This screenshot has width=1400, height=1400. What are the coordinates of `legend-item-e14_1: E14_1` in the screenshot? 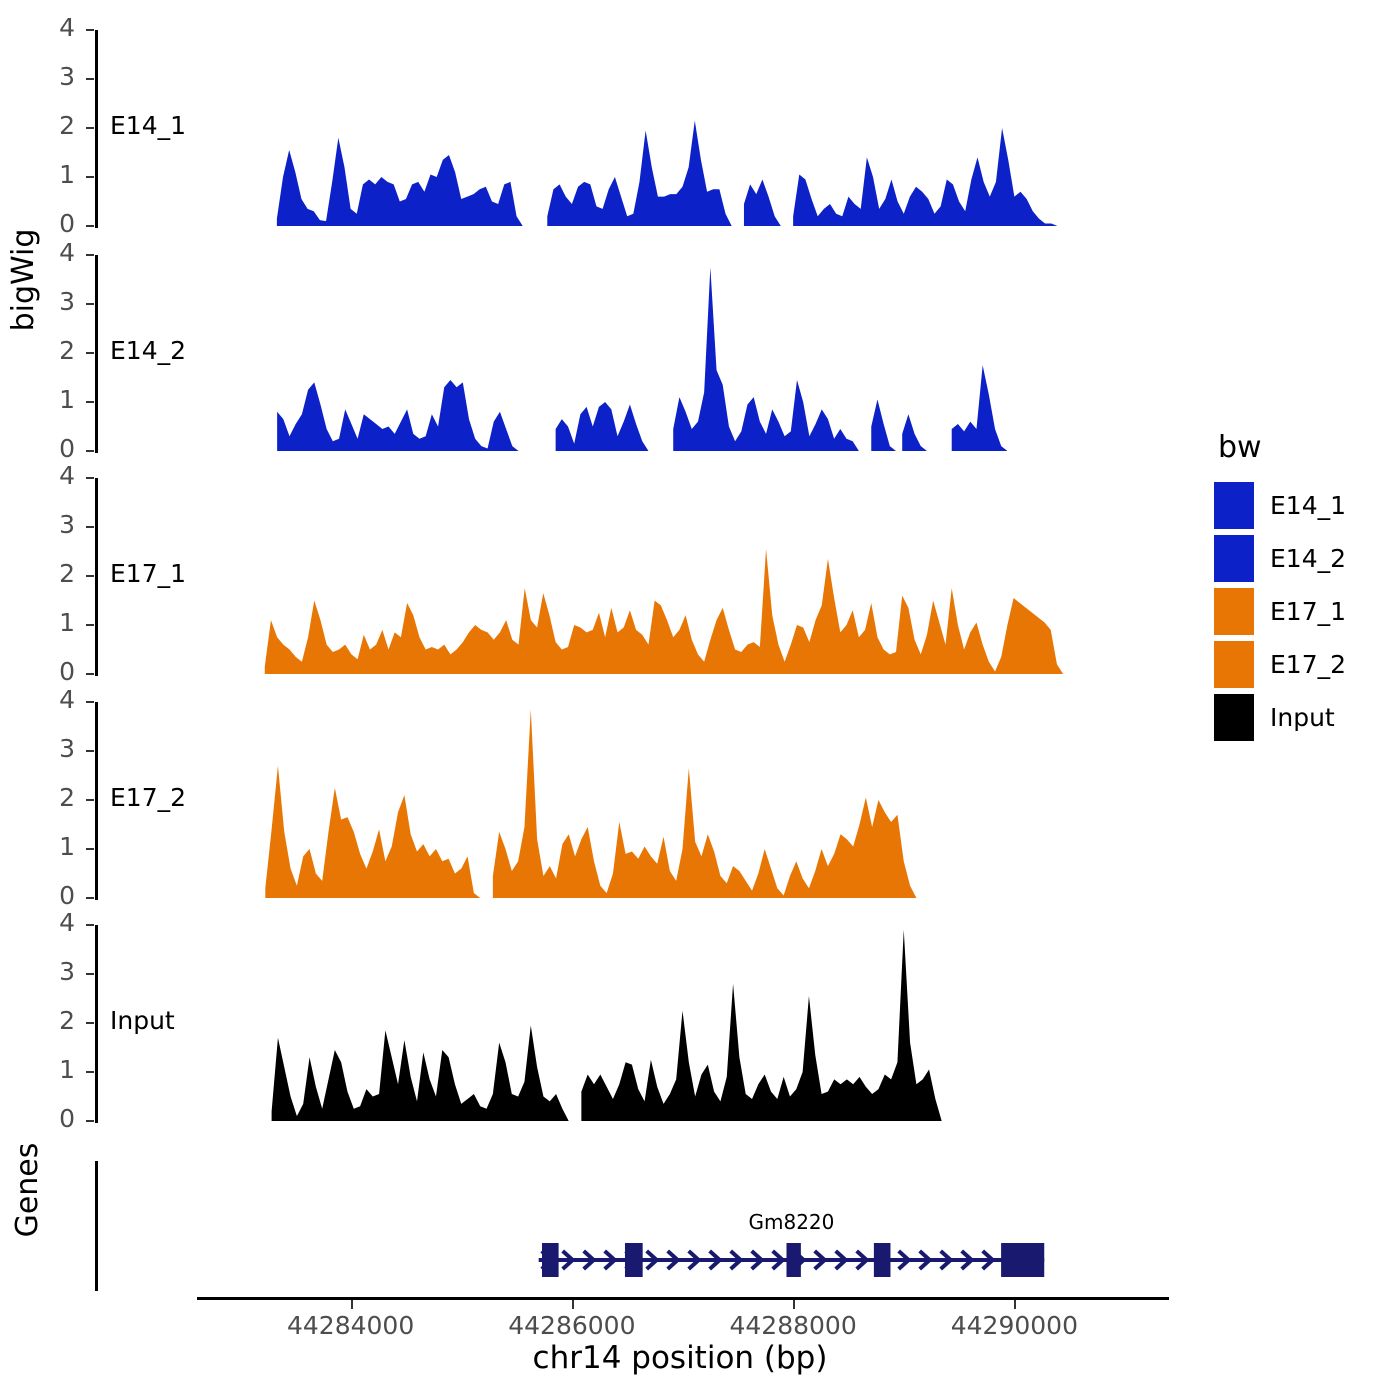 It's located at (1280, 505).